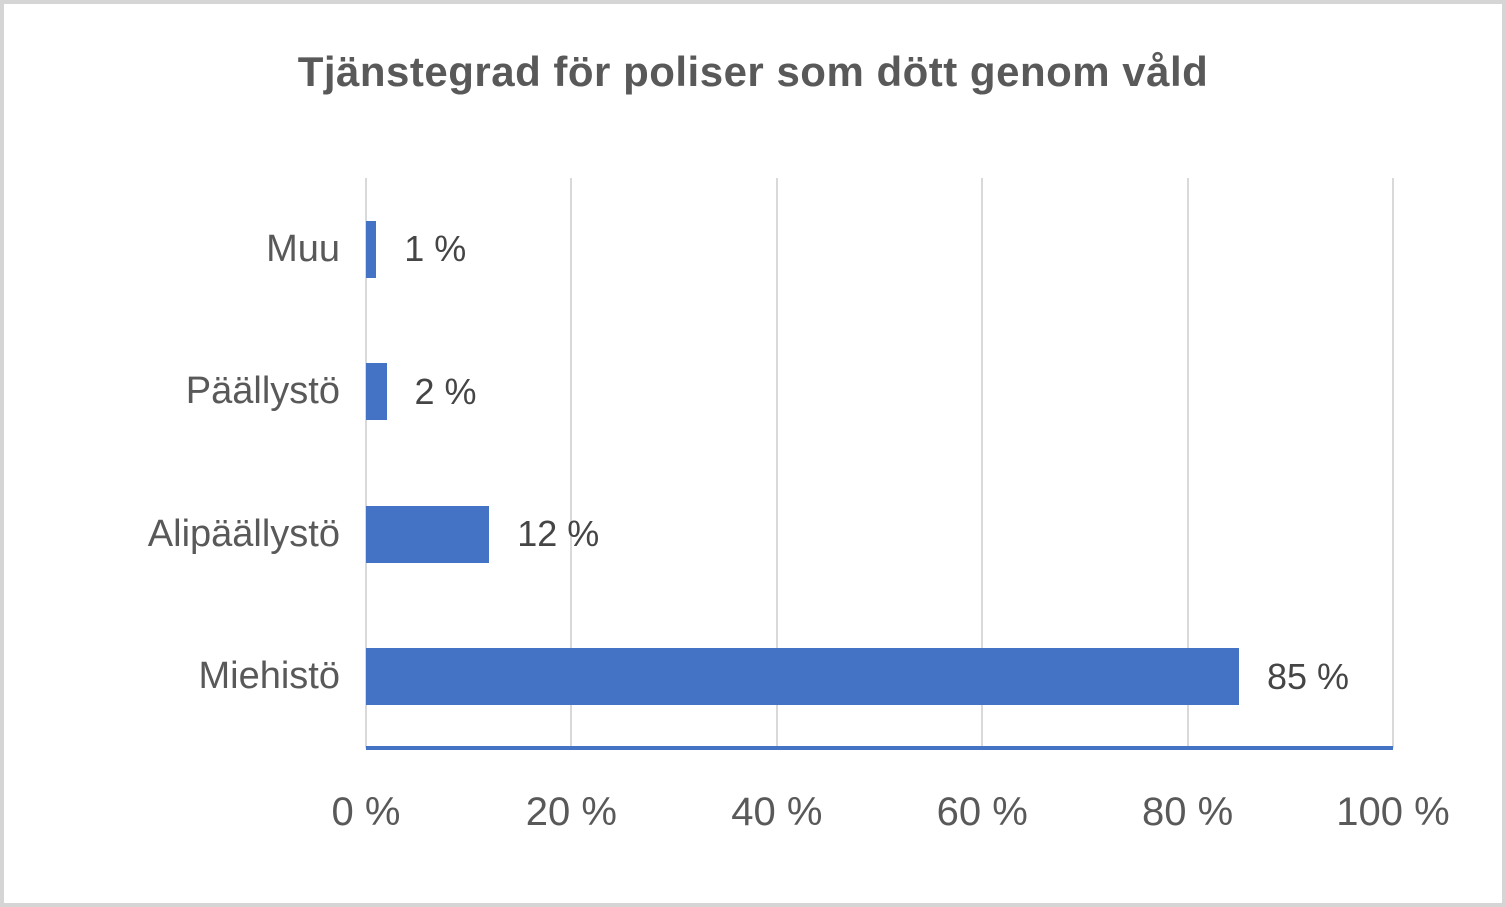 This screenshot has height=907, width=1506. Describe the element at coordinates (982, 812) in the screenshot. I see `x-tick-60: 60 %` at that location.